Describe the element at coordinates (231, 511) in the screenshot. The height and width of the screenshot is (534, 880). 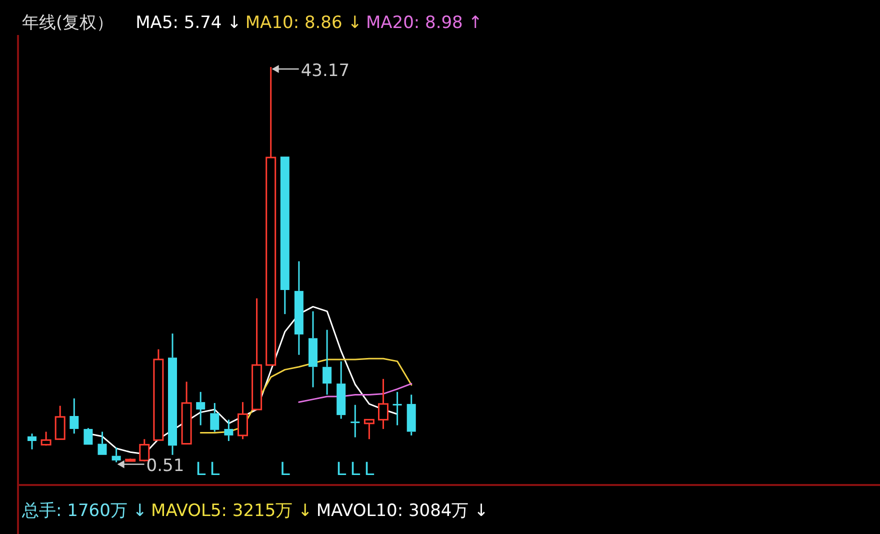
I see `text: MAVOL5: 3215万 ↓` at that location.